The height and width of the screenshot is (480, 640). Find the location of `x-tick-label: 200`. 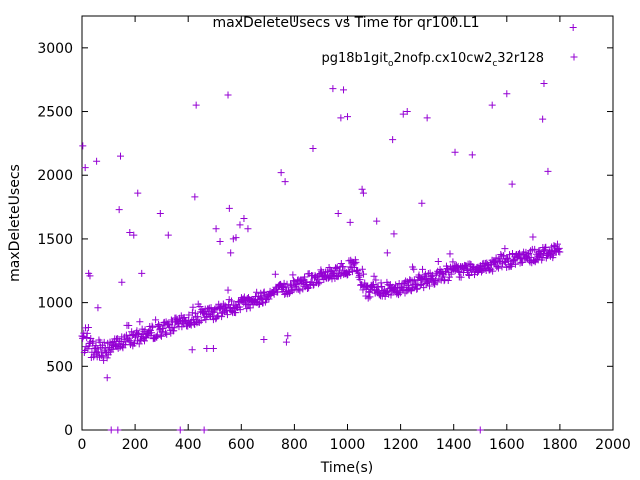

x-tick-label: 200 is located at coordinates (135, 445).